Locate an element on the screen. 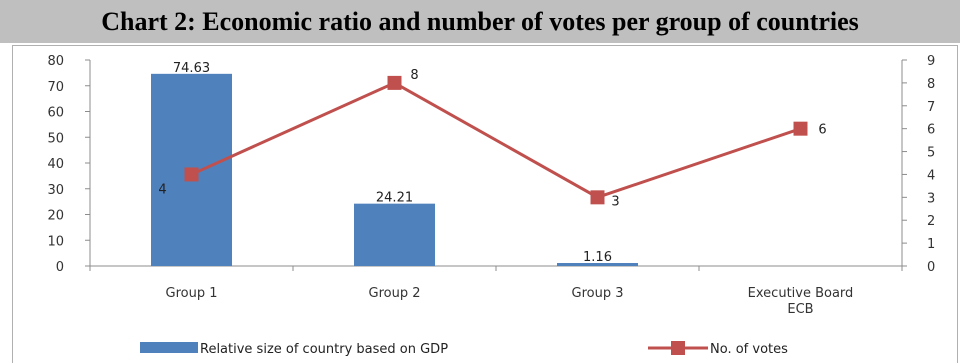  votes-data-label: 8 is located at coordinates (414, 75).